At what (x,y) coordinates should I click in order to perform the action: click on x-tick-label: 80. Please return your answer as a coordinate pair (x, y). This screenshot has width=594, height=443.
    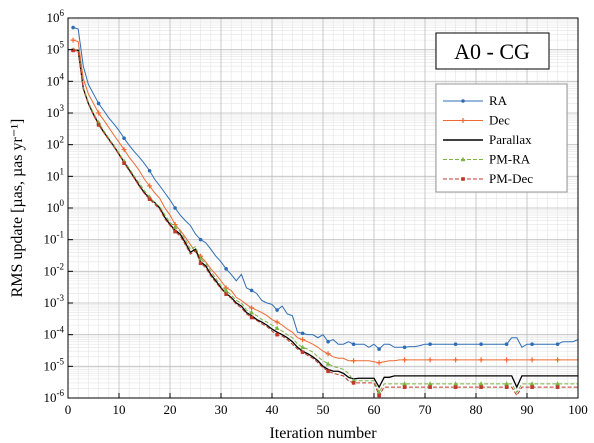
    Looking at the image, I should click on (476, 409).